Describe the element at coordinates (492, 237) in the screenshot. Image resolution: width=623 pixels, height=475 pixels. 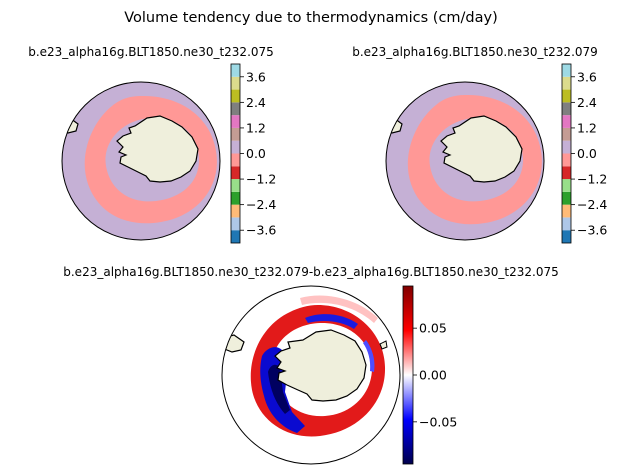
I see `panel-2-island` at that location.